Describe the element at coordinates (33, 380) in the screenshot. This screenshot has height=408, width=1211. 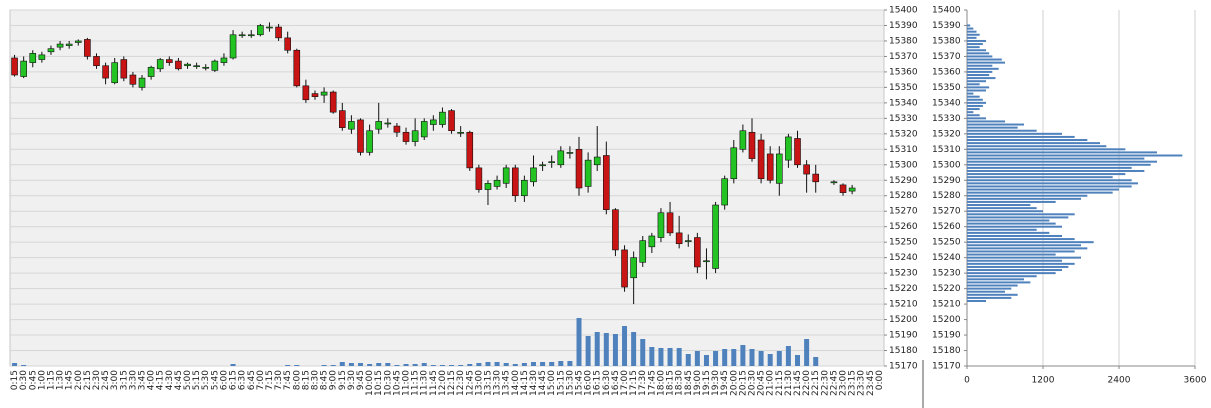
I see `x-tick-label: 0:45` at that location.